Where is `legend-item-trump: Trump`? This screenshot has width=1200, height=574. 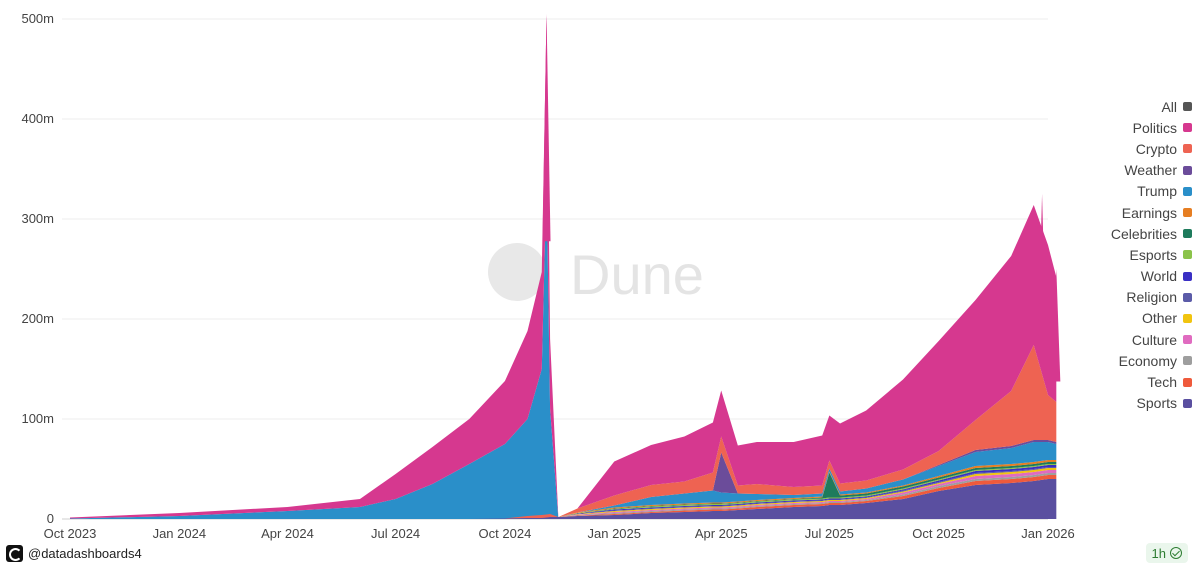
legend-item-trump: Trump is located at coordinates (1117, 191).